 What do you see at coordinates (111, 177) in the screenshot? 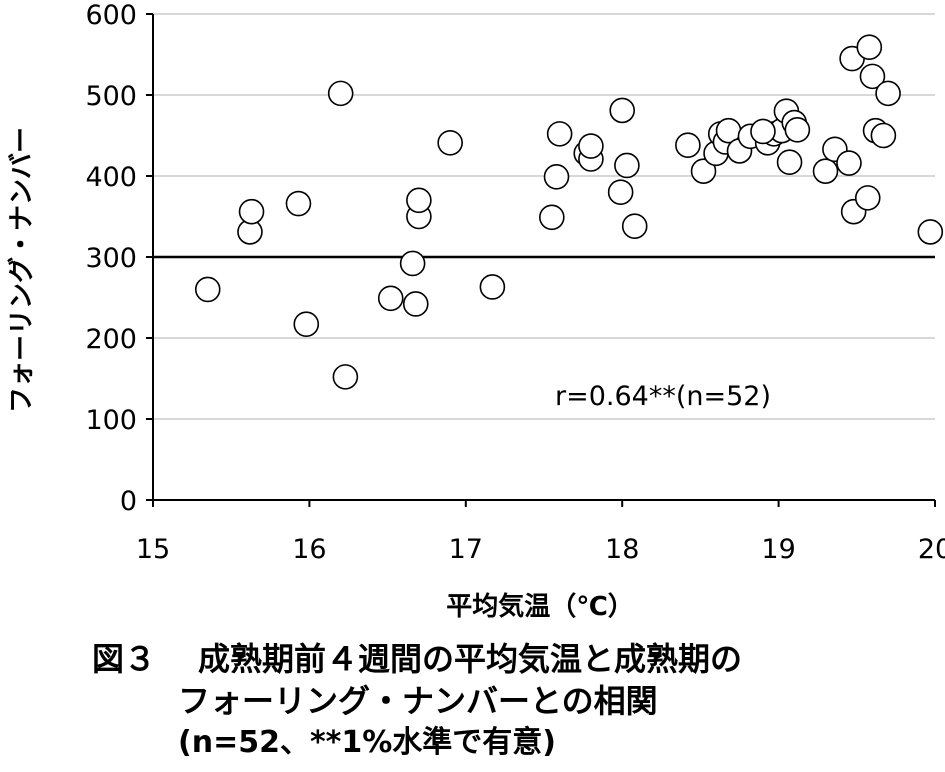
I see `y-tick-label: 400` at bounding box center [111, 177].